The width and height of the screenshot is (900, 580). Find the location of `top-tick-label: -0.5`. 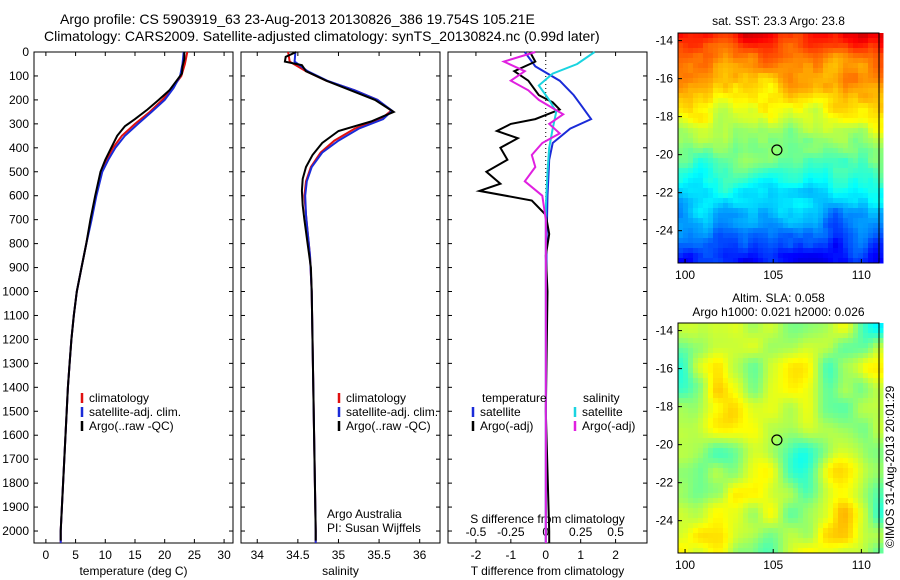

top-tick-label: -0.5 is located at coordinates (476, 532).